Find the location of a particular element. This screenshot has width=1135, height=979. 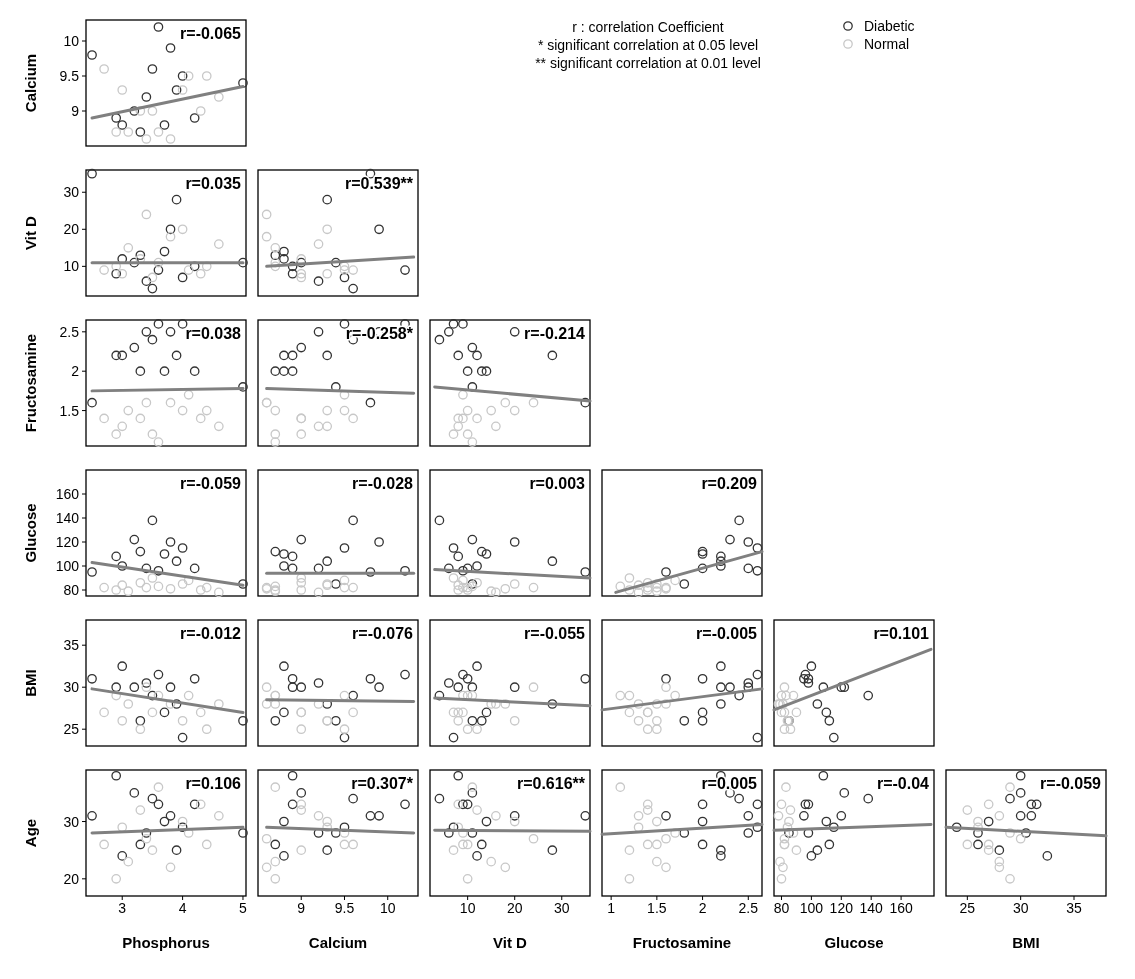

y-tick-label: 80 is located at coordinates (71, 590).